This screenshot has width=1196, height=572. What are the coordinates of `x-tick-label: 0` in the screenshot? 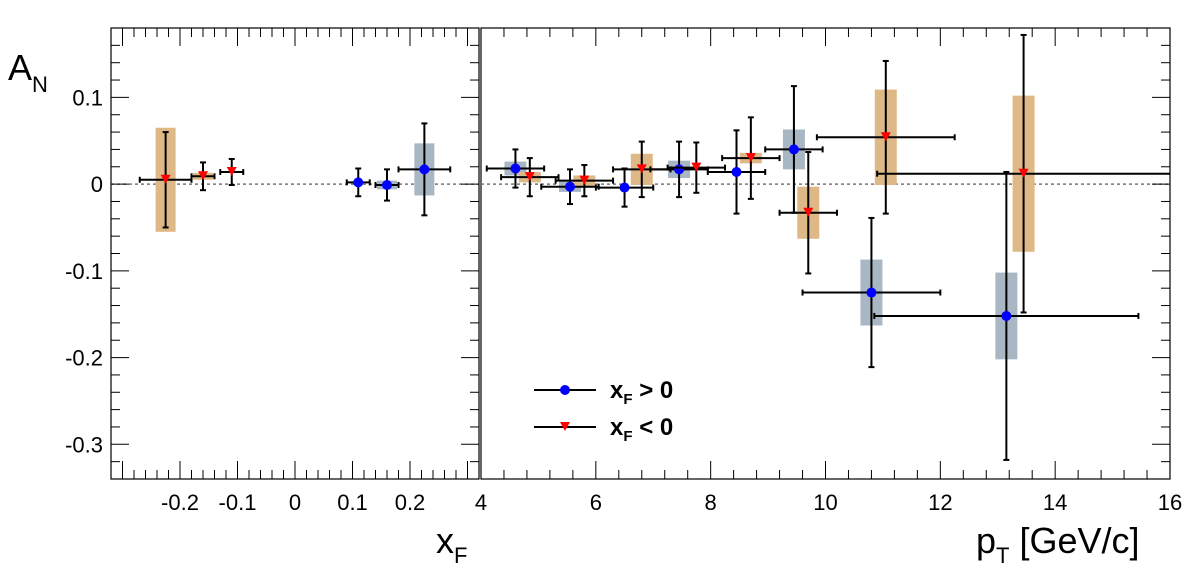 It's located at (295, 502).